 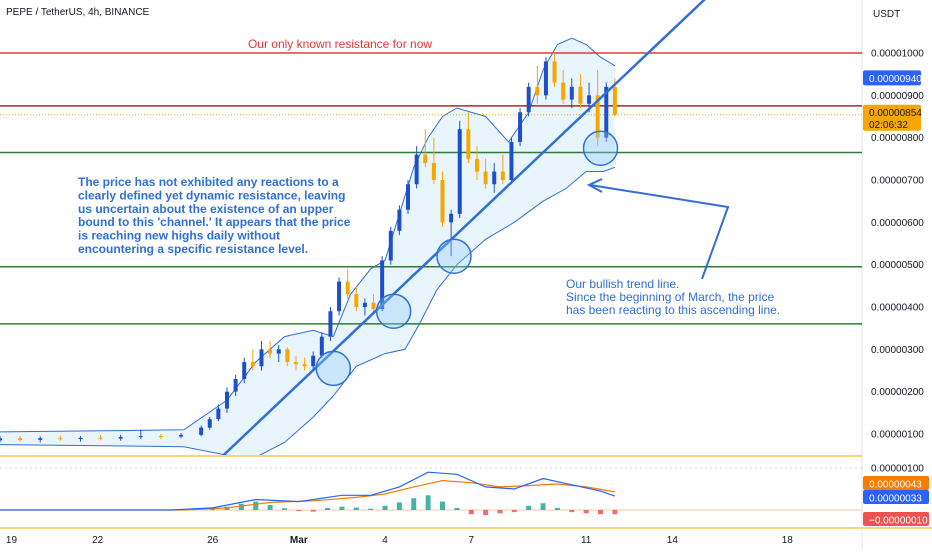 What do you see at coordinates (897, 265) in the screenshot?
I see `price-tick-5: 0.00000500` at bounding box center [897, 265].